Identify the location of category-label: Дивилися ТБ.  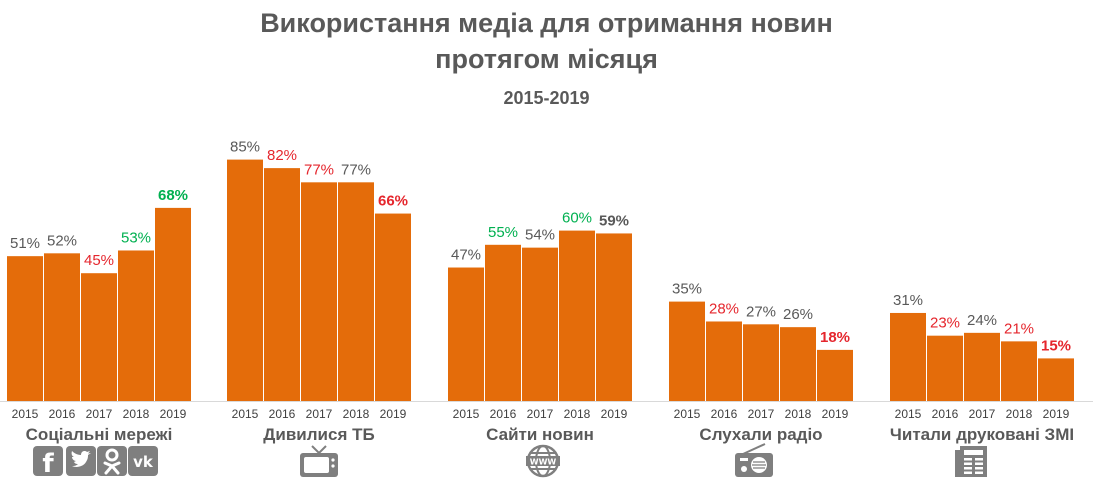
(318, 434).